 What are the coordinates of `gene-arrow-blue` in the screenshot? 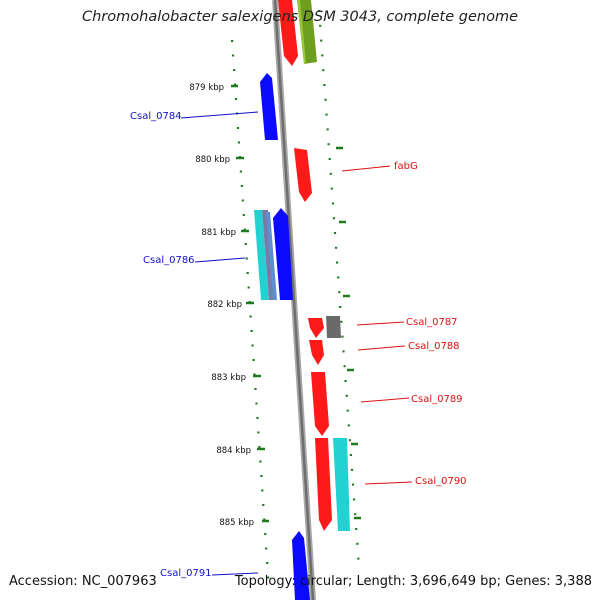 It's located at (283, 254).